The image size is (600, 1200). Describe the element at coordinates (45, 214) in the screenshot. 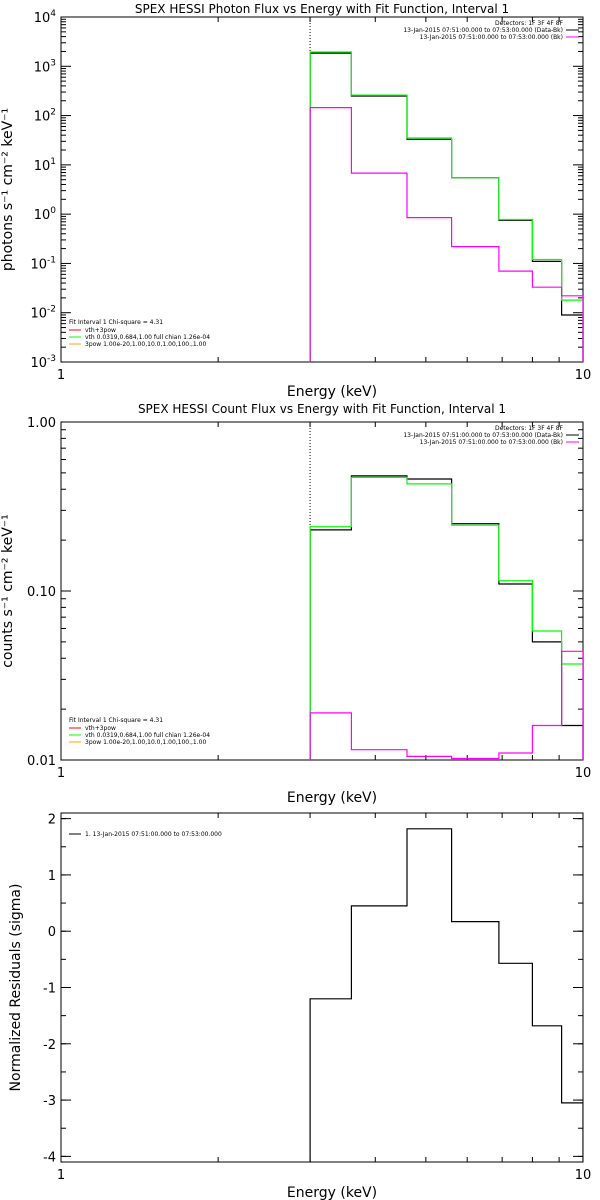

I see `y-tick-label: 10⁰` at that location.